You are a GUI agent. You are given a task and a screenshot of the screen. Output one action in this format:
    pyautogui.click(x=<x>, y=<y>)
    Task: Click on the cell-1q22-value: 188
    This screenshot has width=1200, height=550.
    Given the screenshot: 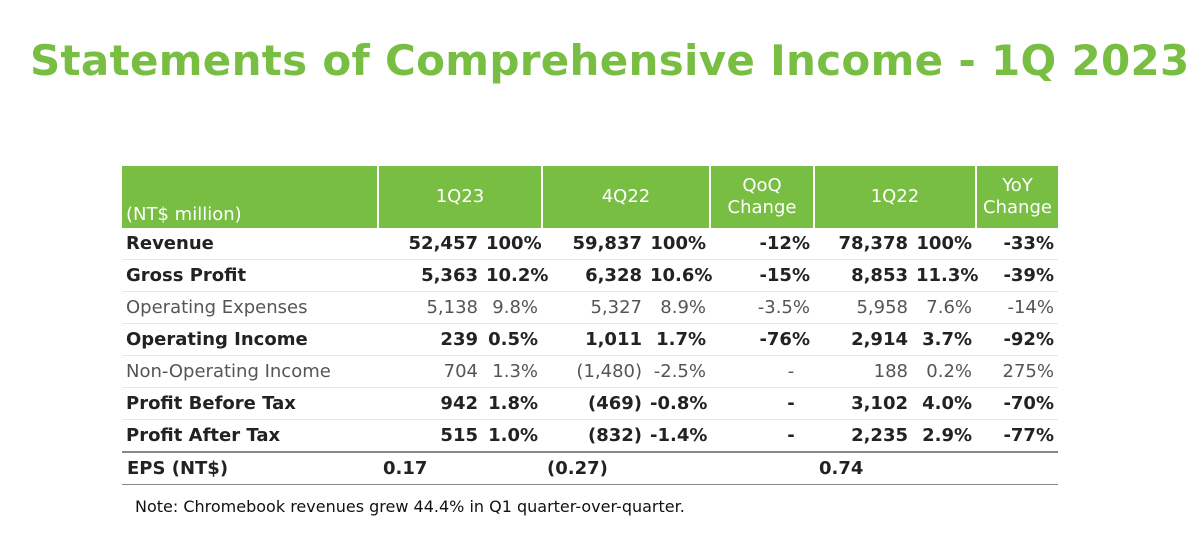 What is the action you would take?
    pyautogui.click(x=863, y=371)
    